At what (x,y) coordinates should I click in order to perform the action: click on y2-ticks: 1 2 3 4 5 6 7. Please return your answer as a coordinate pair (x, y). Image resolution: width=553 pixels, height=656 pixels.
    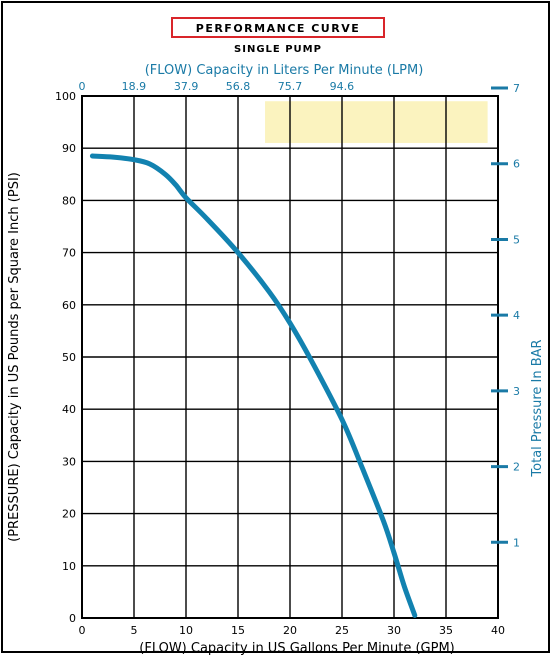
    Looking at the image, I should click on (505, 315).